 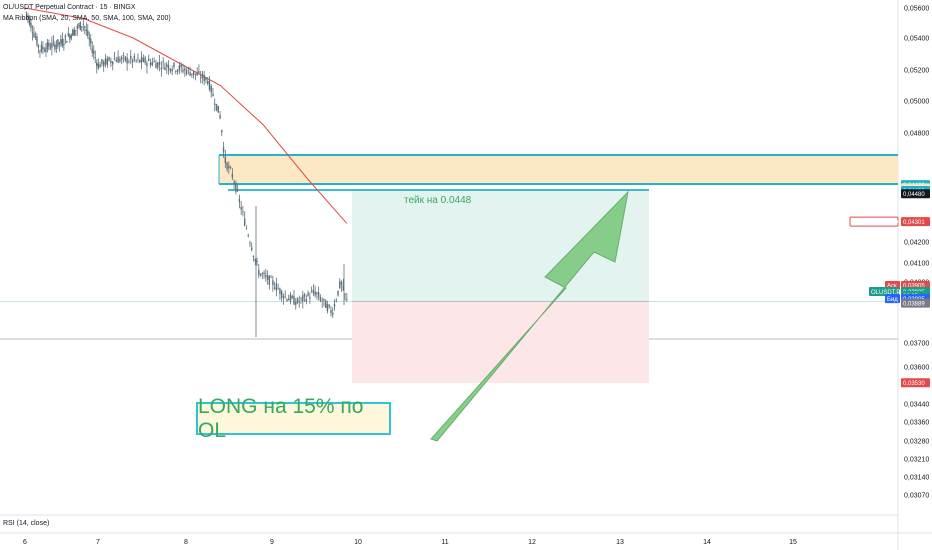 I want to click on price-axis-label: 0,03360, so click(x=916, y=423).